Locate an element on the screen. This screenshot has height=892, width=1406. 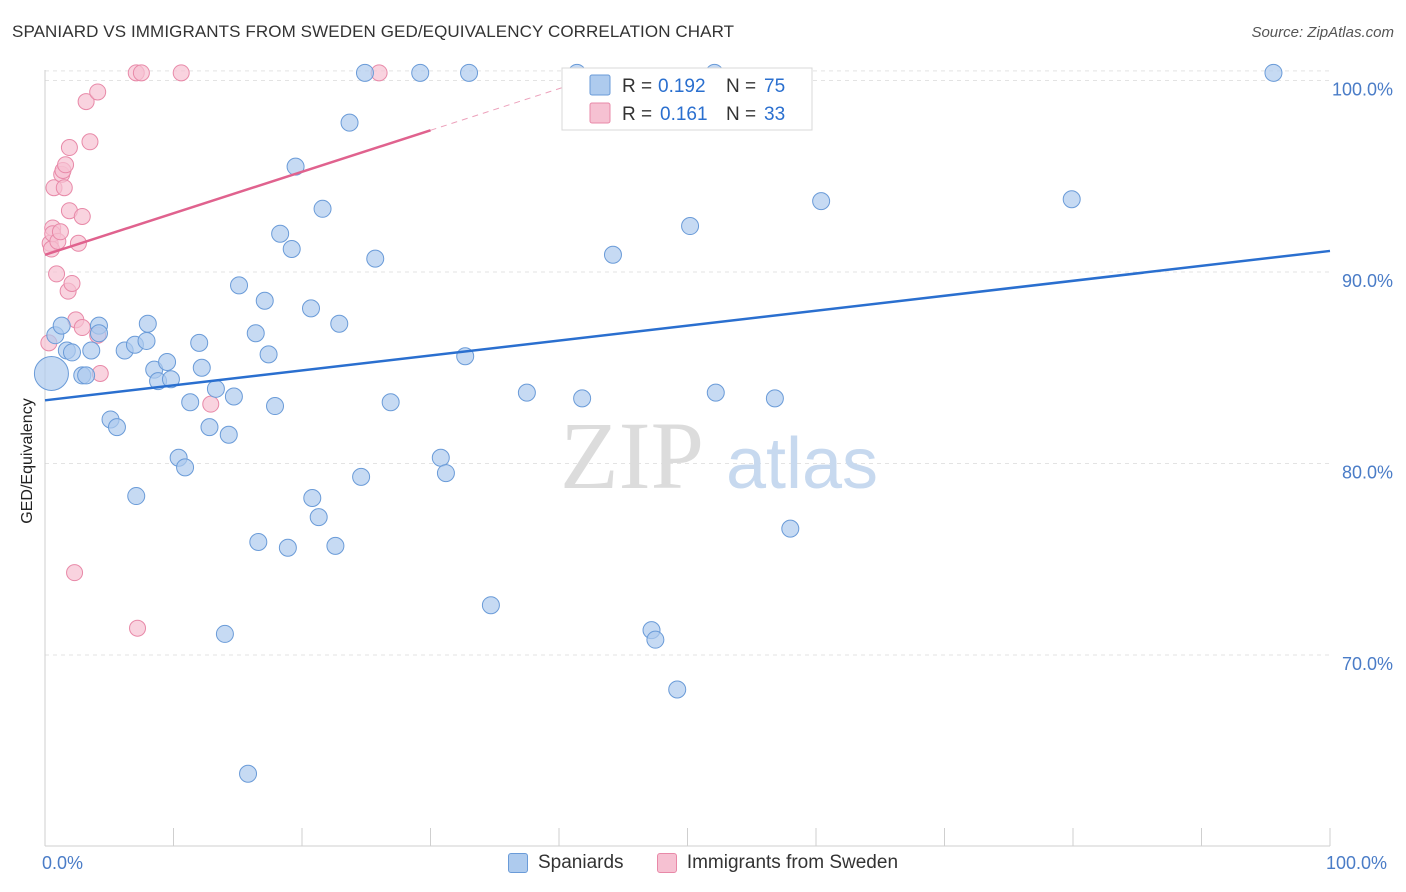
bottom-legend-label: Spaniards is located at coordinates (580, 862).